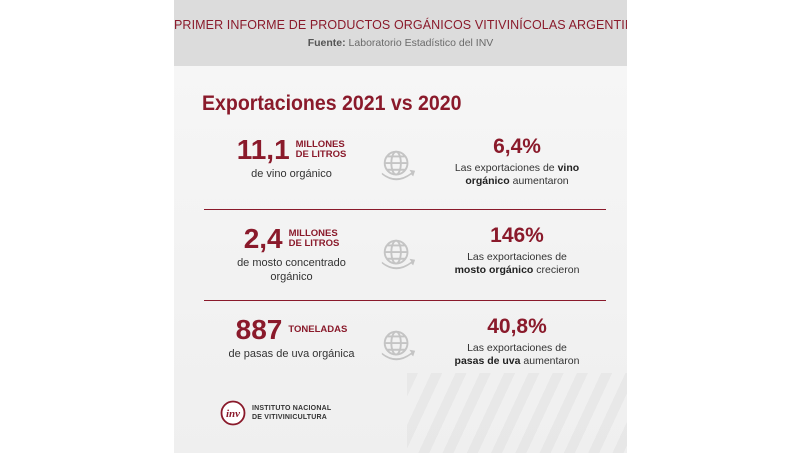 Image resolution: width=800 pixels, height=453 pixels. What do you see at coordinates (263, 238) in the screenshot?
I see `stat-value: 2,4` at bounding box center [263, 238].